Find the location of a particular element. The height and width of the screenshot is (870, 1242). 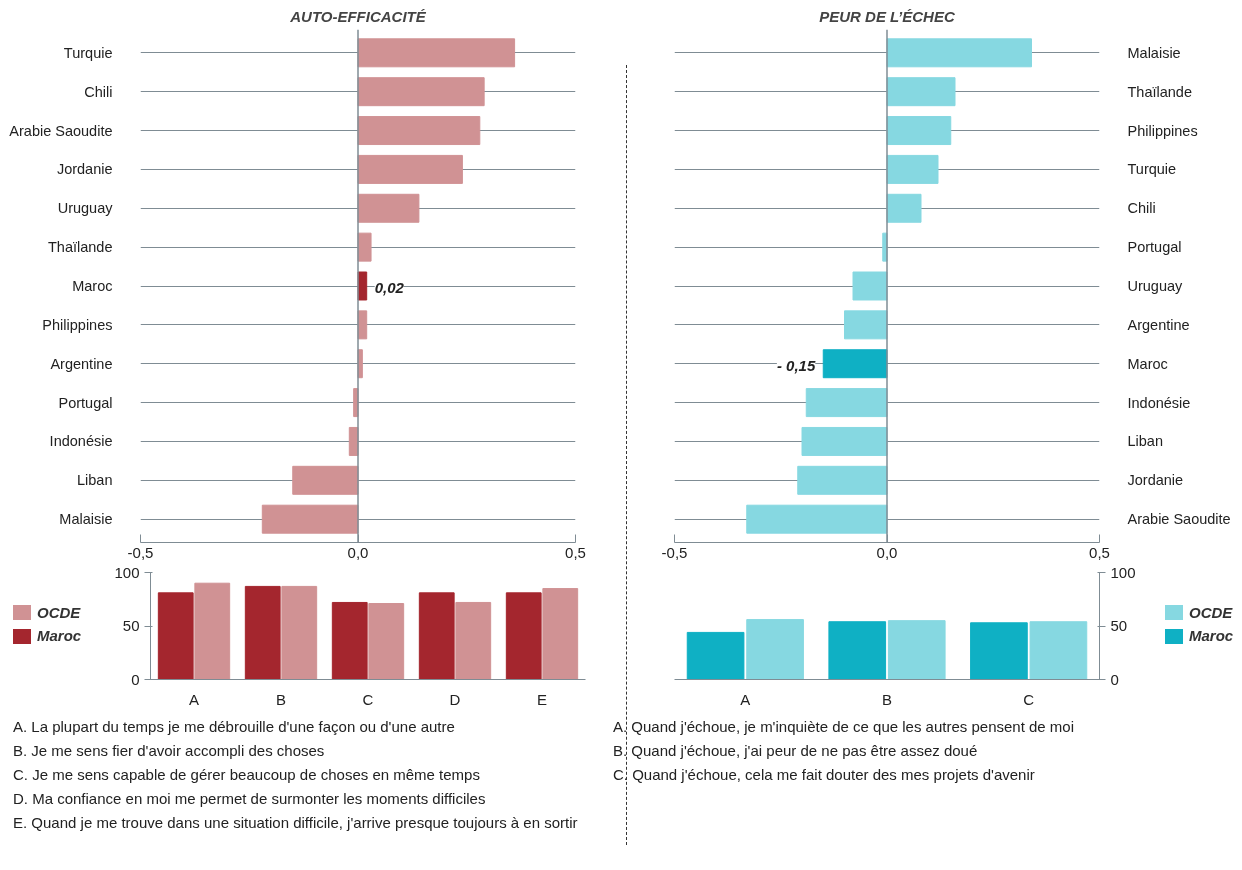

x-tick-label: D is located at coordinates (455, 699).